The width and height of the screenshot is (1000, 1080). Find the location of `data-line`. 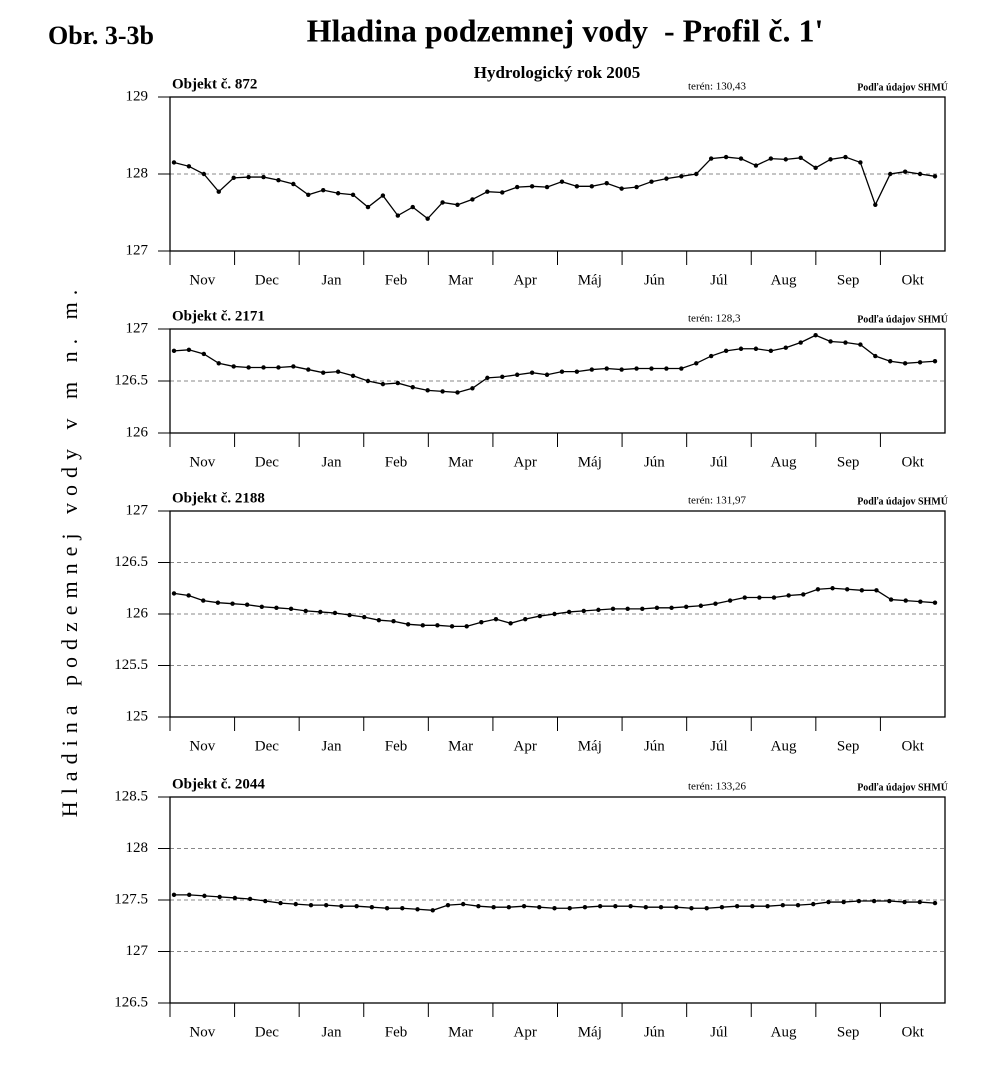

data-line is located at coordinates (554, 364).